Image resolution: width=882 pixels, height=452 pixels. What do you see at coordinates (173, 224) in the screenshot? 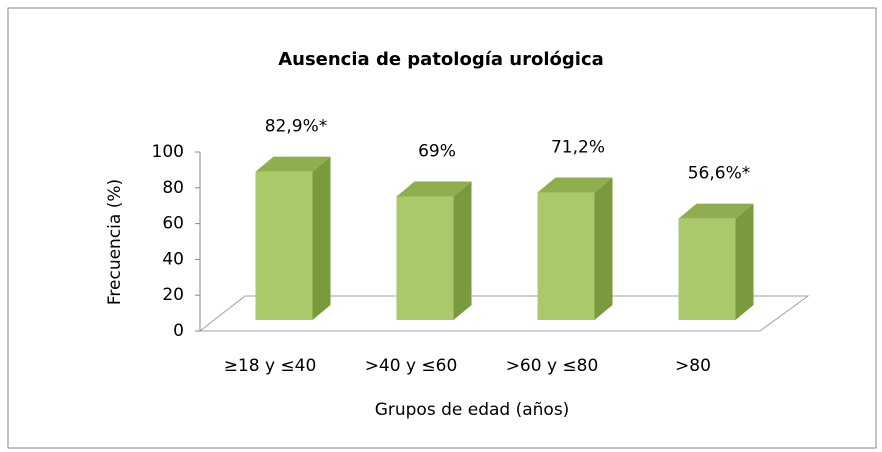
I see `y-tick-label: 60` at bounding box center [173, 224].